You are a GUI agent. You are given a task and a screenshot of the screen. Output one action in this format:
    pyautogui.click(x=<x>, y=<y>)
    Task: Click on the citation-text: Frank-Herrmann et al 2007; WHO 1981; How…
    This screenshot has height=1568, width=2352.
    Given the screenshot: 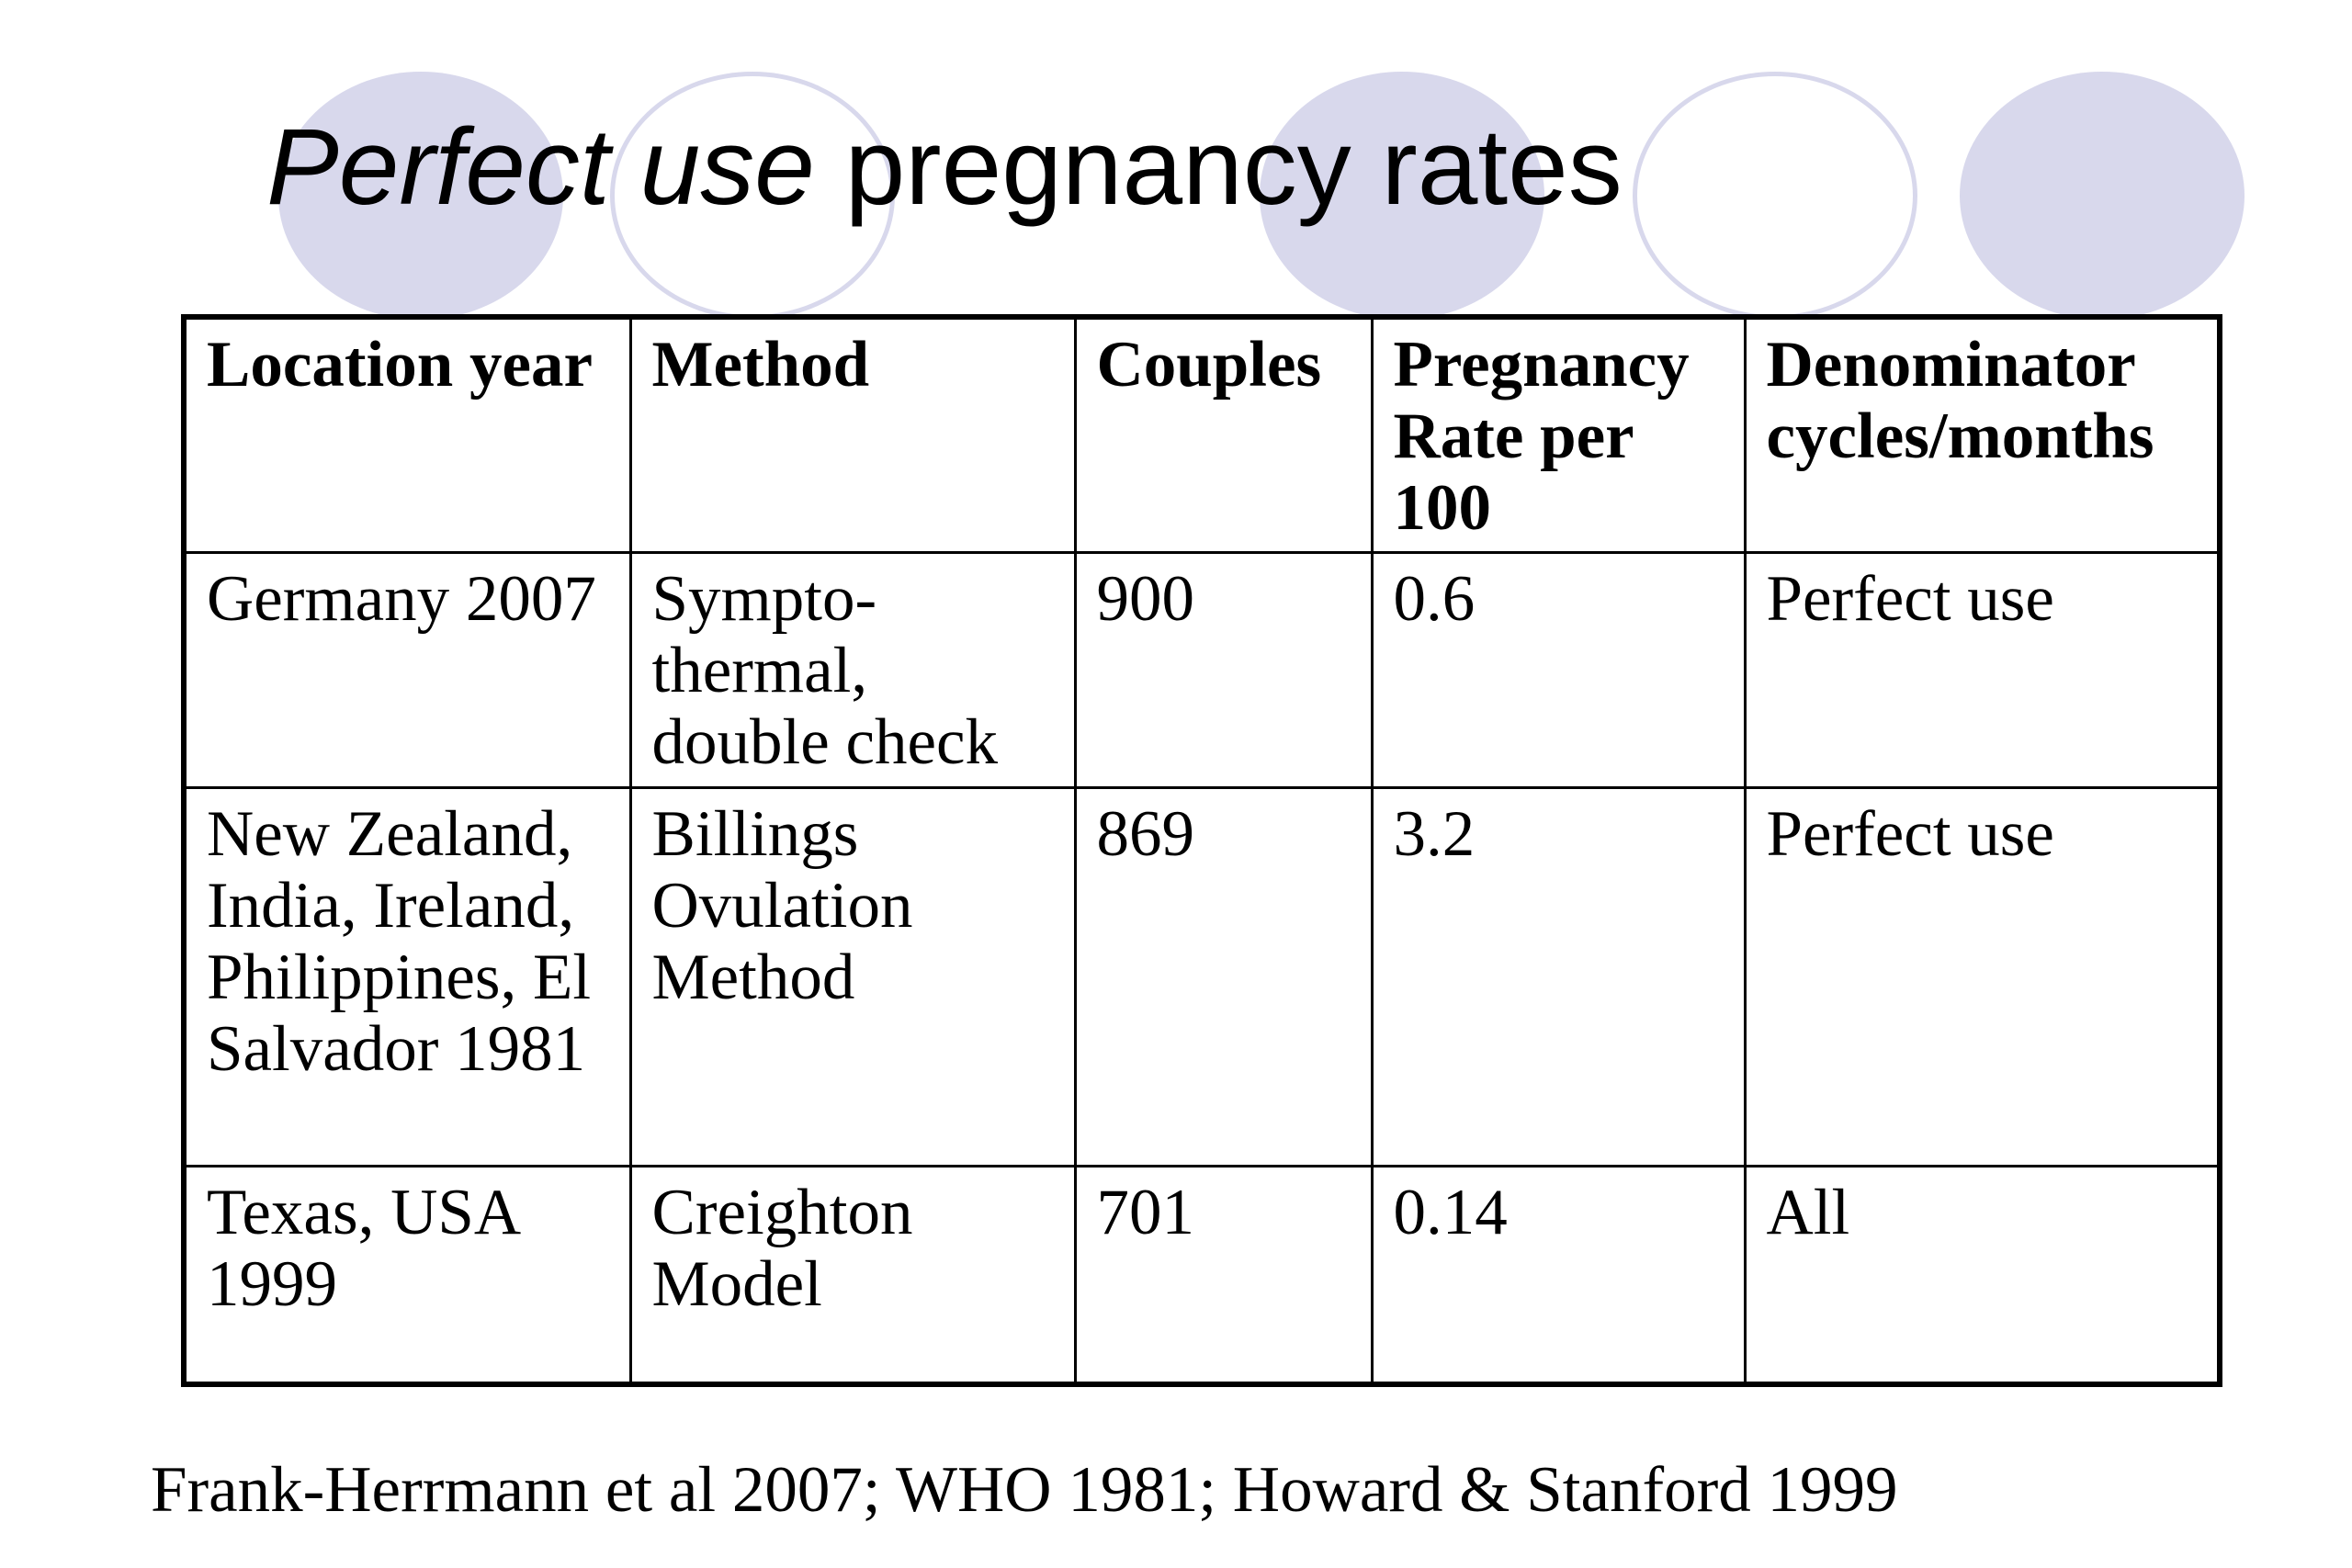 What is the action you would take?
    pyautogui.click(x=1025, y=1490)
    